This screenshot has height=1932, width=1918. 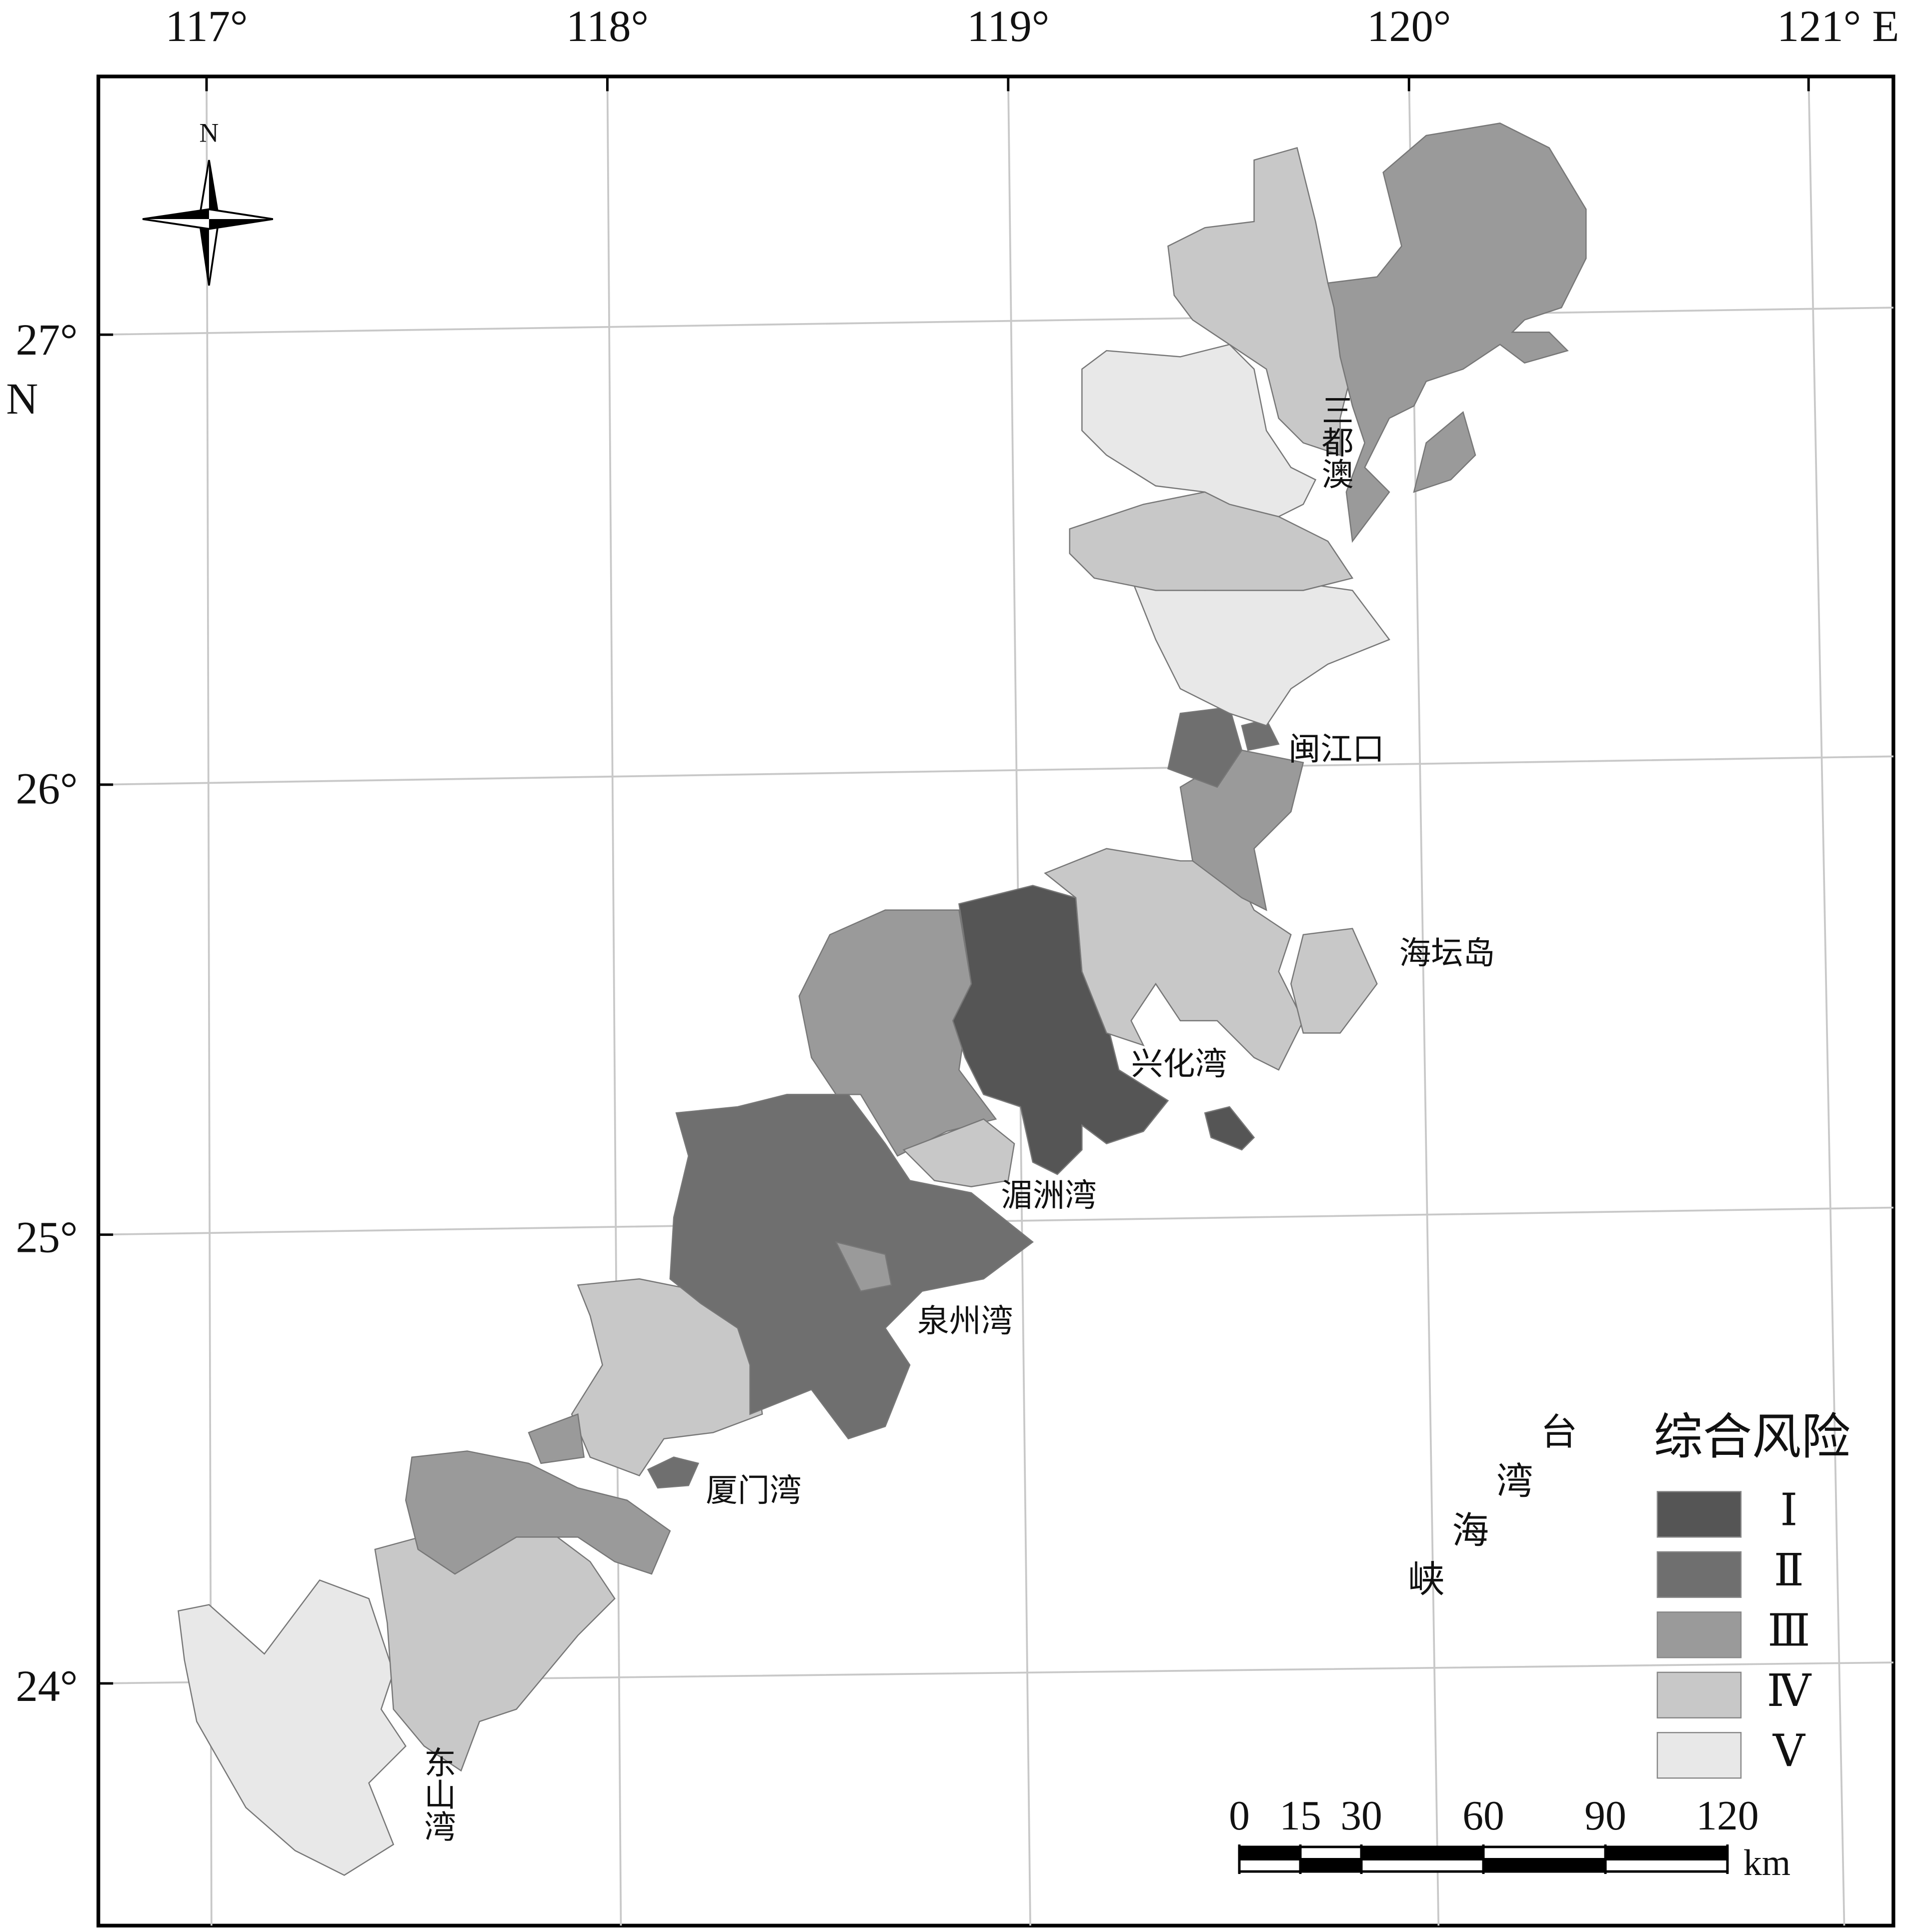 What do you see at coordinates (1514, 1481) in the screenshot?
I see `strait-char: 湾` at bounding box center [1514, 1481].